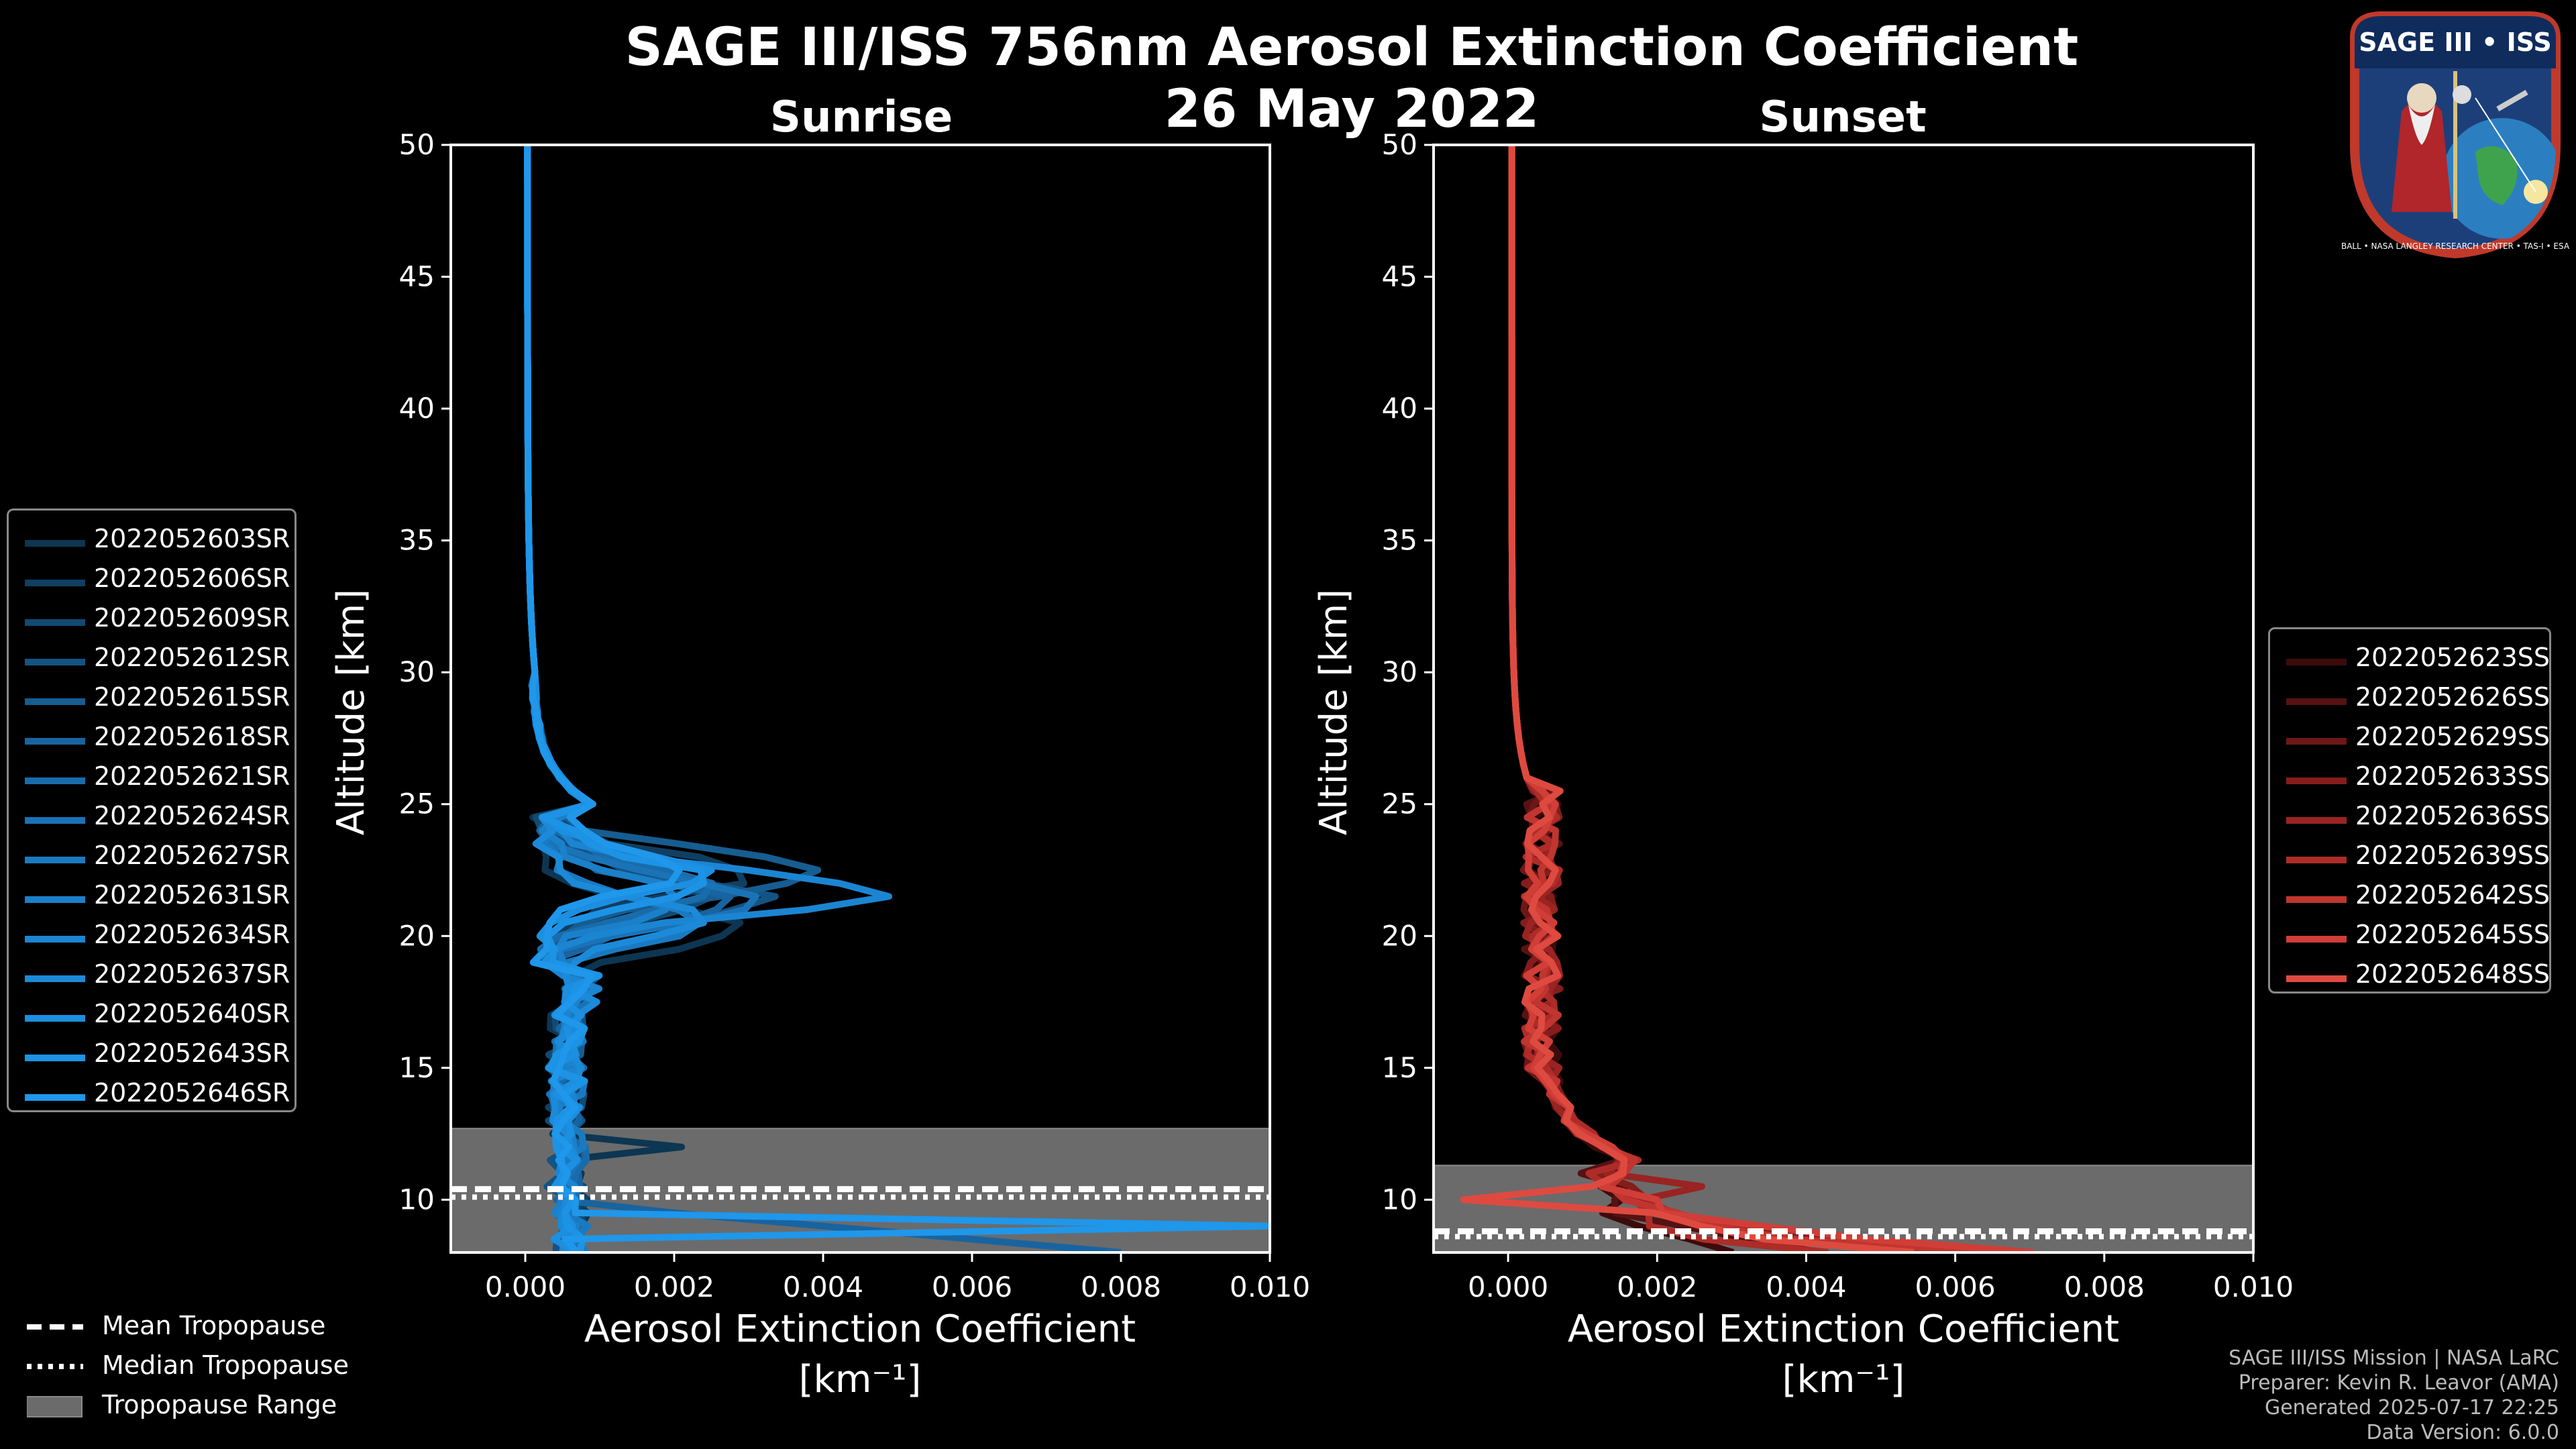 The image size is (2576, 1449). What do you see at coordinates (860, 1379) in the screenshot?
I see `sunrise-xunit: [km⁻¹]` at bounding box center [860, 1379].